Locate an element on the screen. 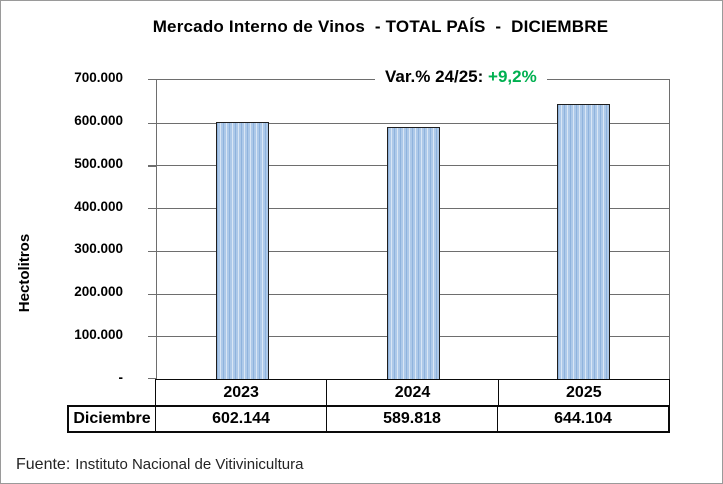  y-tick-zero: - is located at coordinates (121, 377).